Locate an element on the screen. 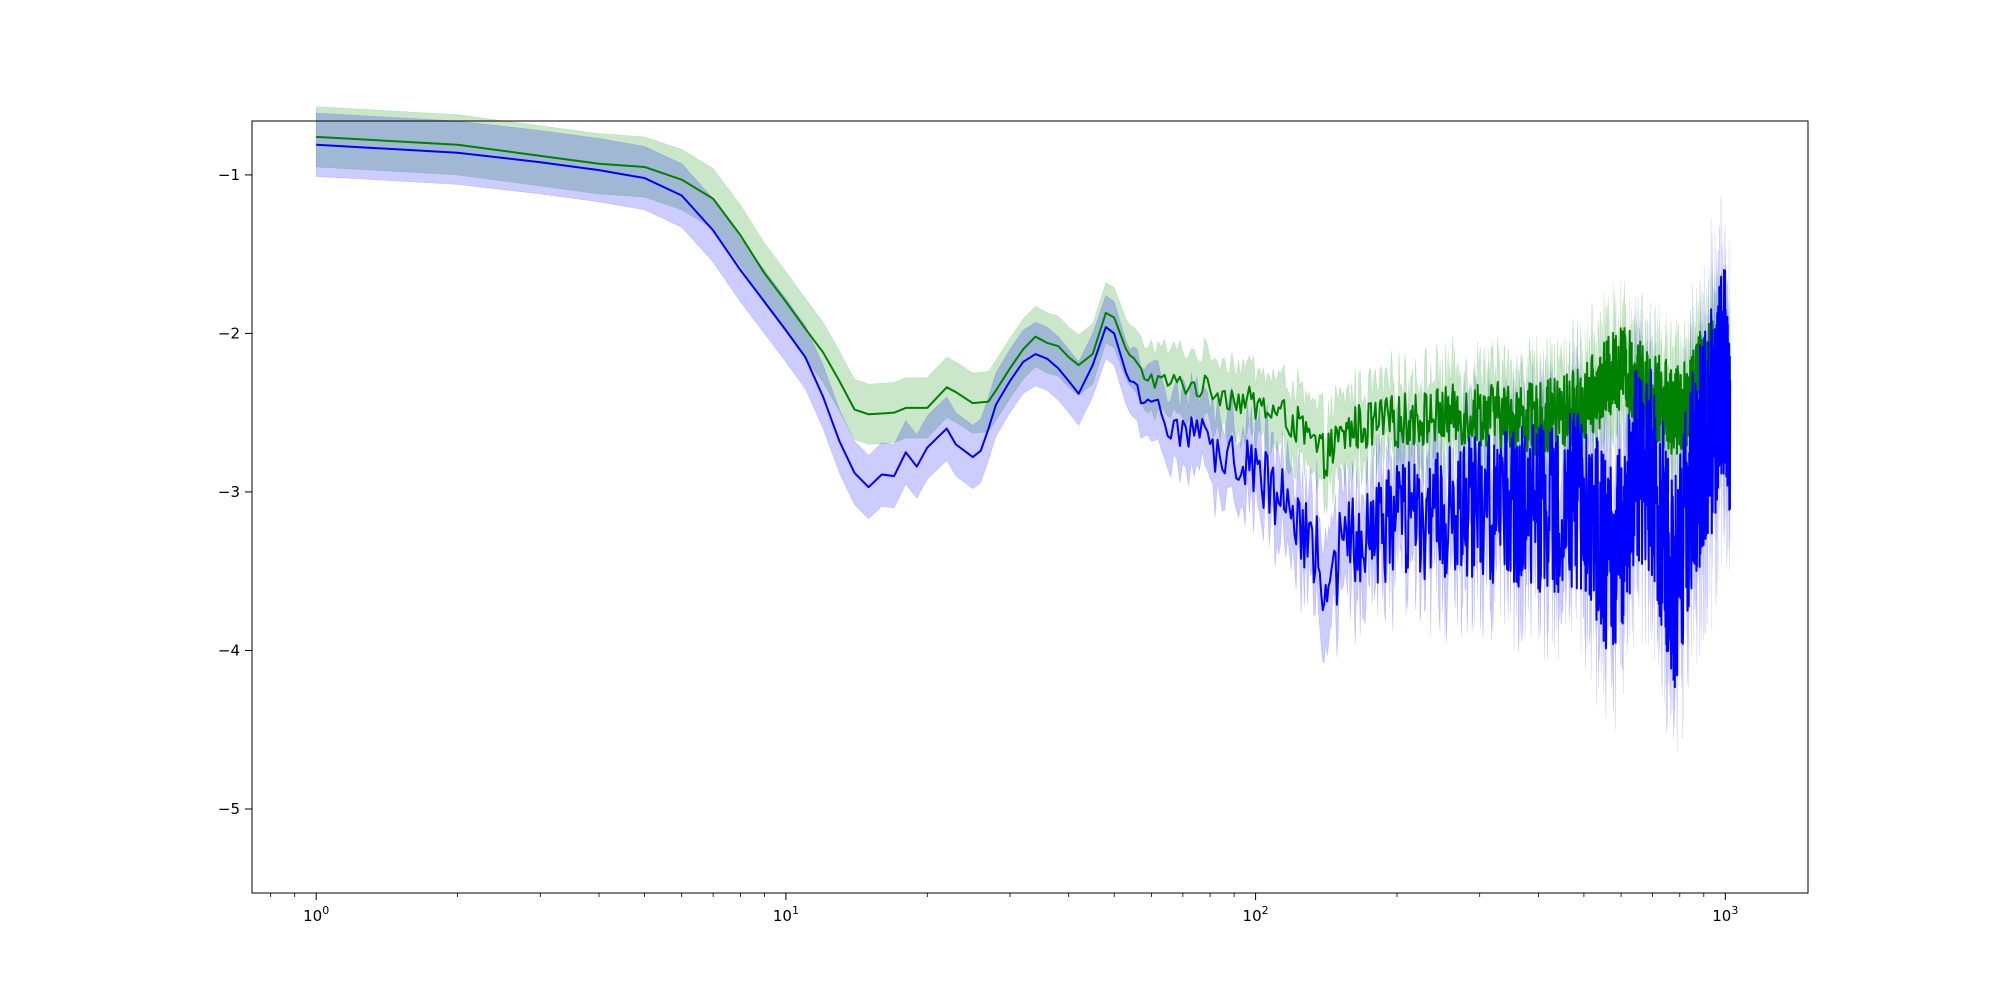 Image resolution: width=2000 pixels, height=1004 pixels. x-axis: 10⁰ 10¹ 10² 10³ is located at coordinates (1004, 909).